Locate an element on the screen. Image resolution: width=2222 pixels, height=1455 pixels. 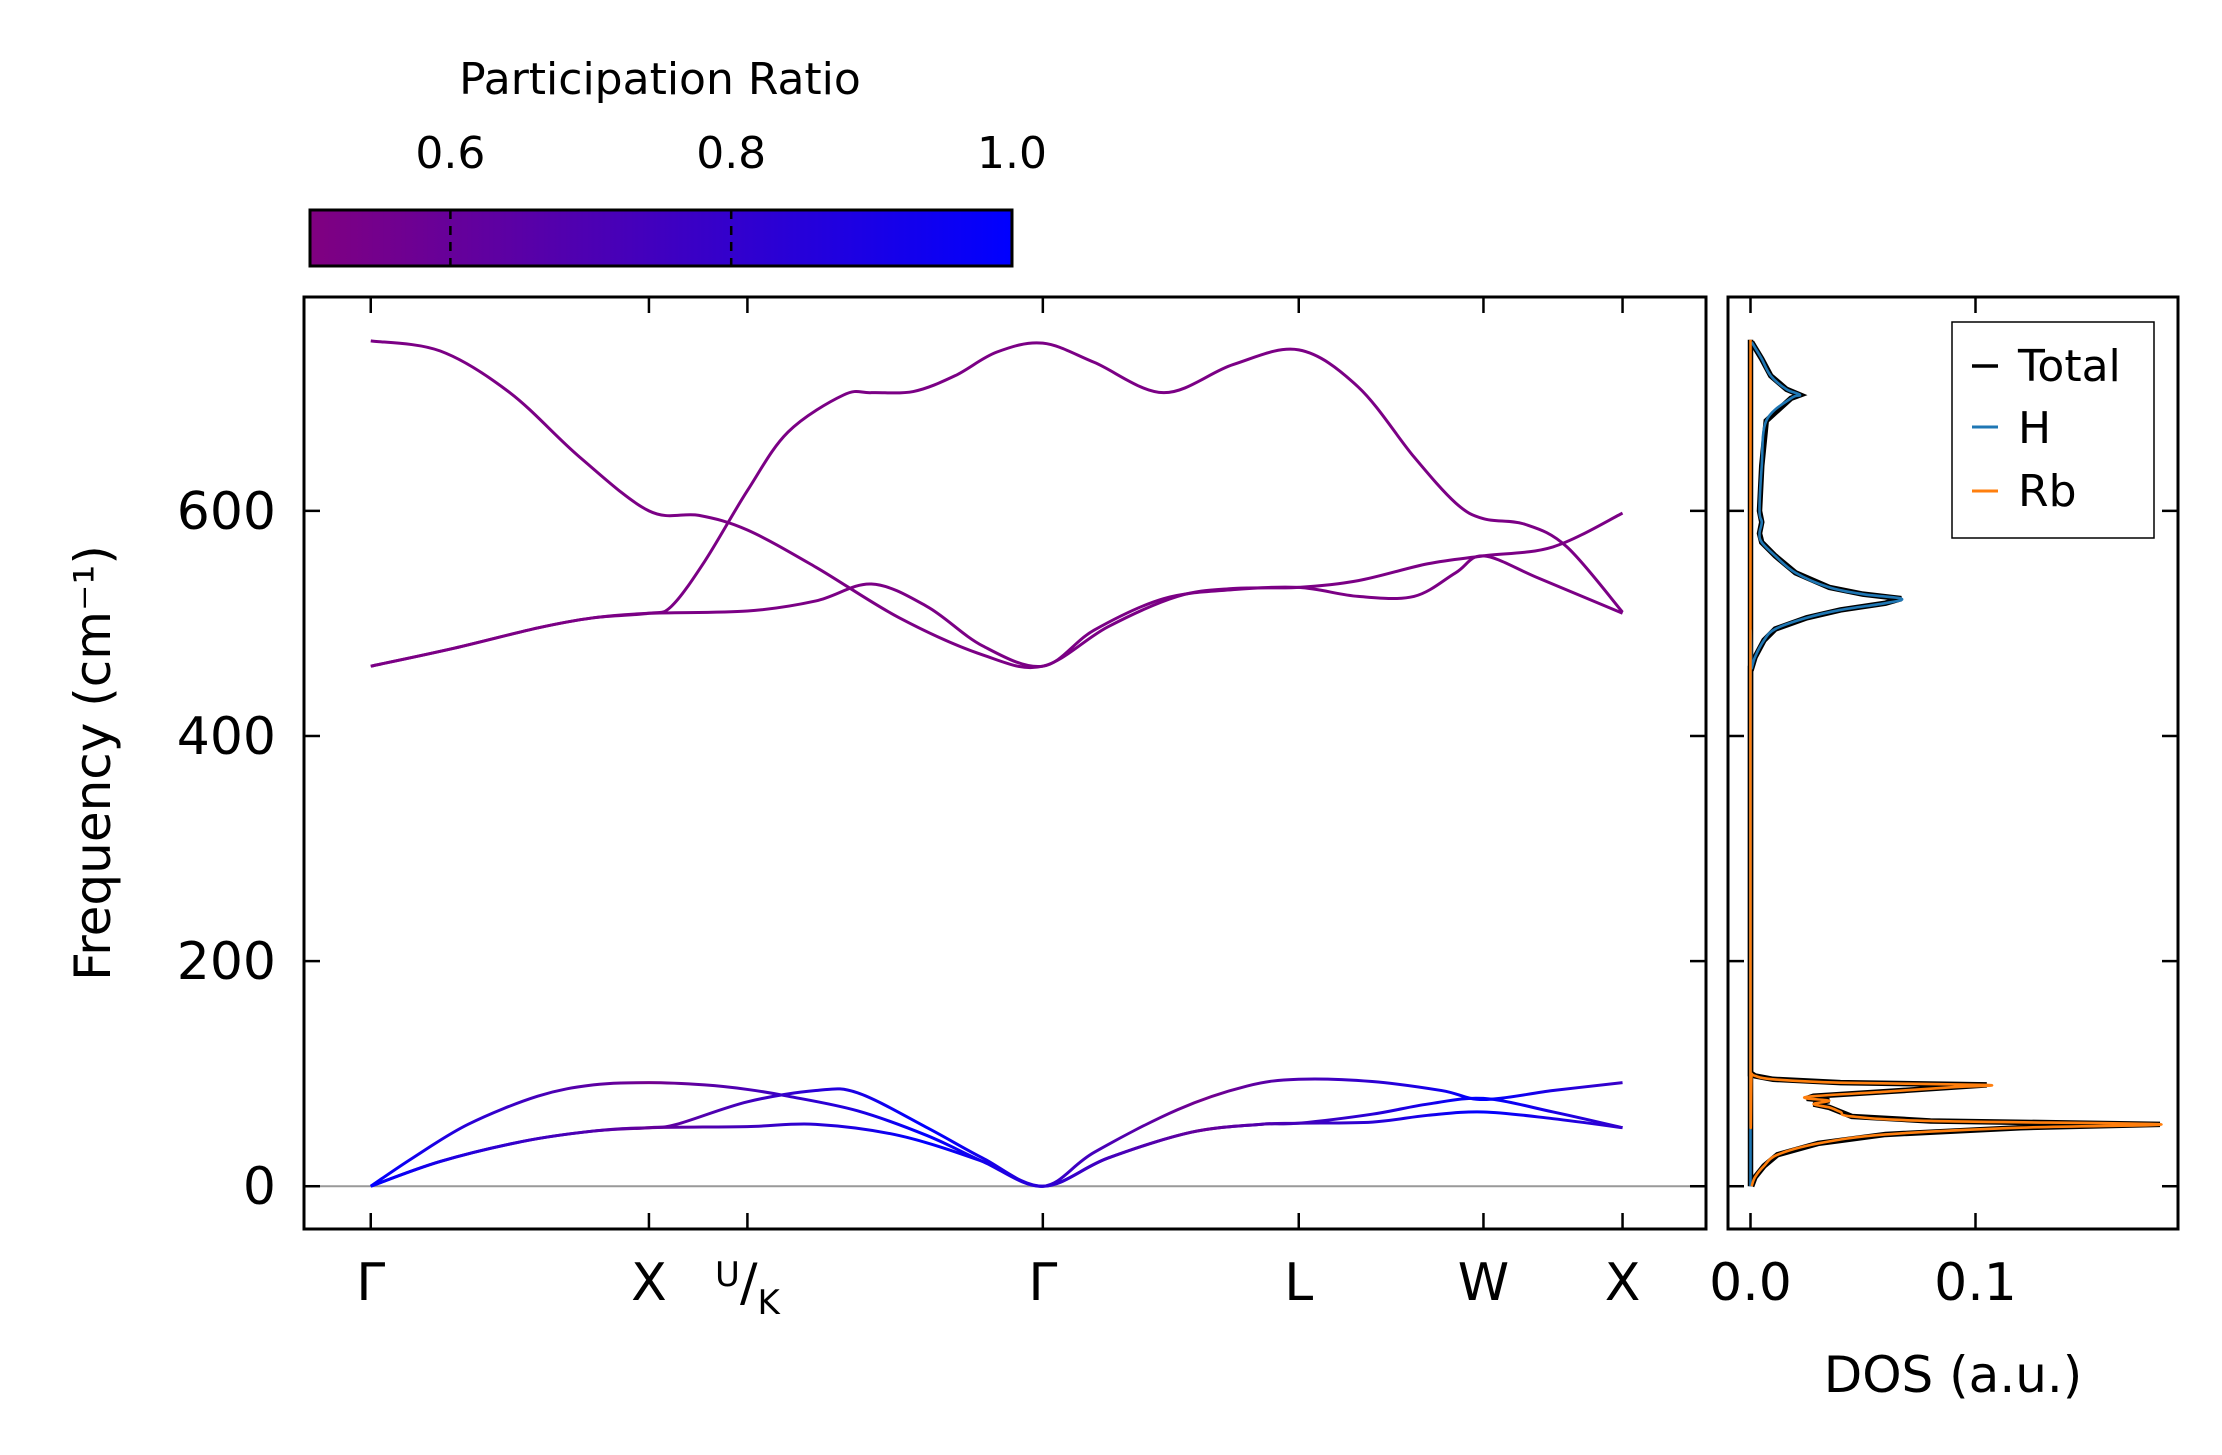
legend-label-rb: Rb is located at coordinates (2047, 491).